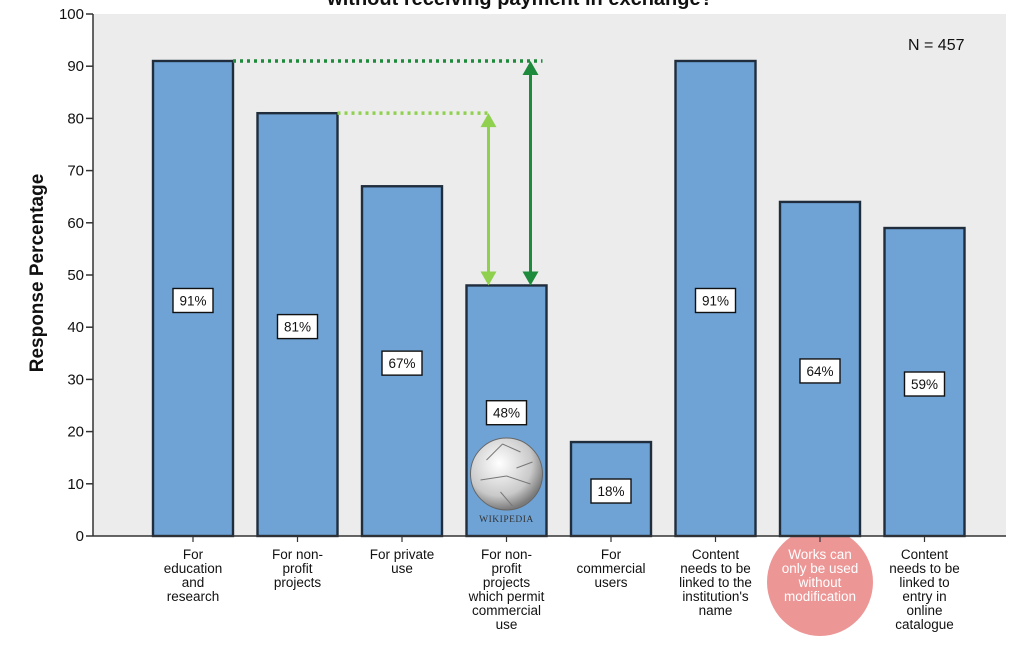 This screenshot has width=1014, height=657. What do you see at coordinates (611, 582) in the screenshot?
I see `x-category-label-line: users` at bounding box center [611, 582].